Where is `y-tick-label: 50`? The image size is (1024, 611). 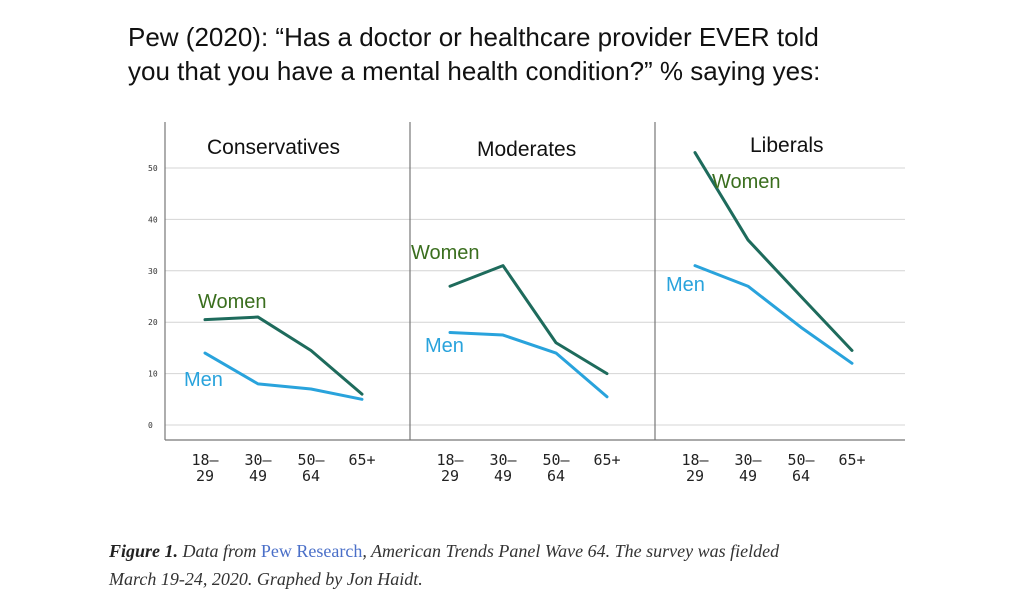 y-tick-label: 50 is located at coordinates (153, 168).